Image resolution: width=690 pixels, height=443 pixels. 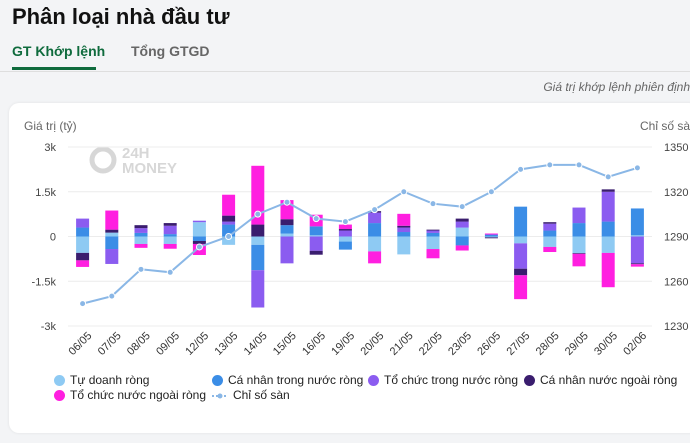 I want to click on x-tick-label: 12/05, so click(x=197, y=344).